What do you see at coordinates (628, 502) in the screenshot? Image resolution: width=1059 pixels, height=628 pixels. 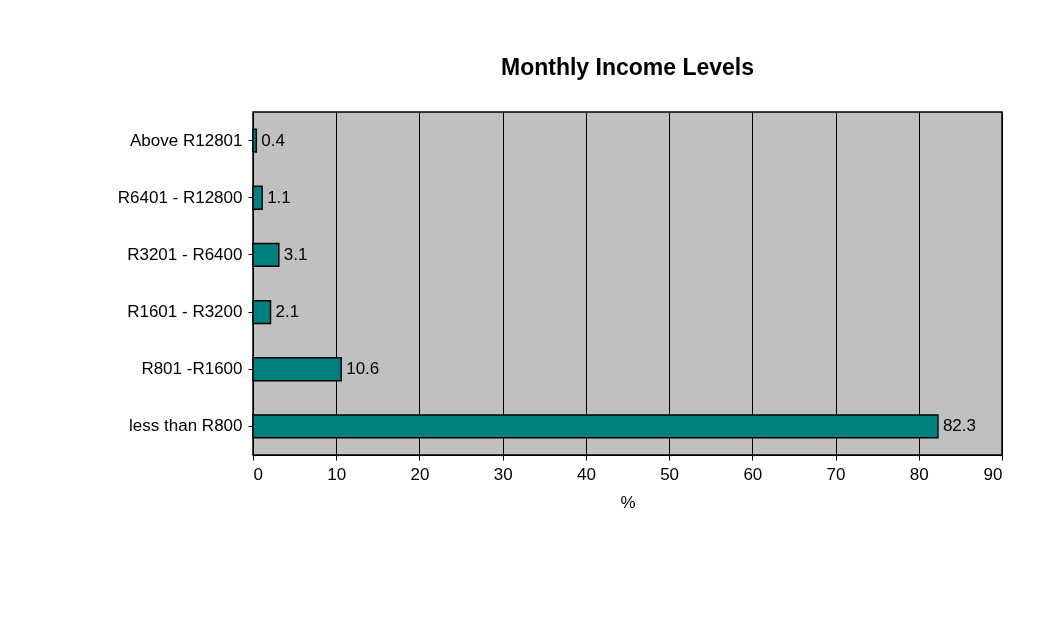 I see `x-axis-title: %` at bounding box center [628, 502].